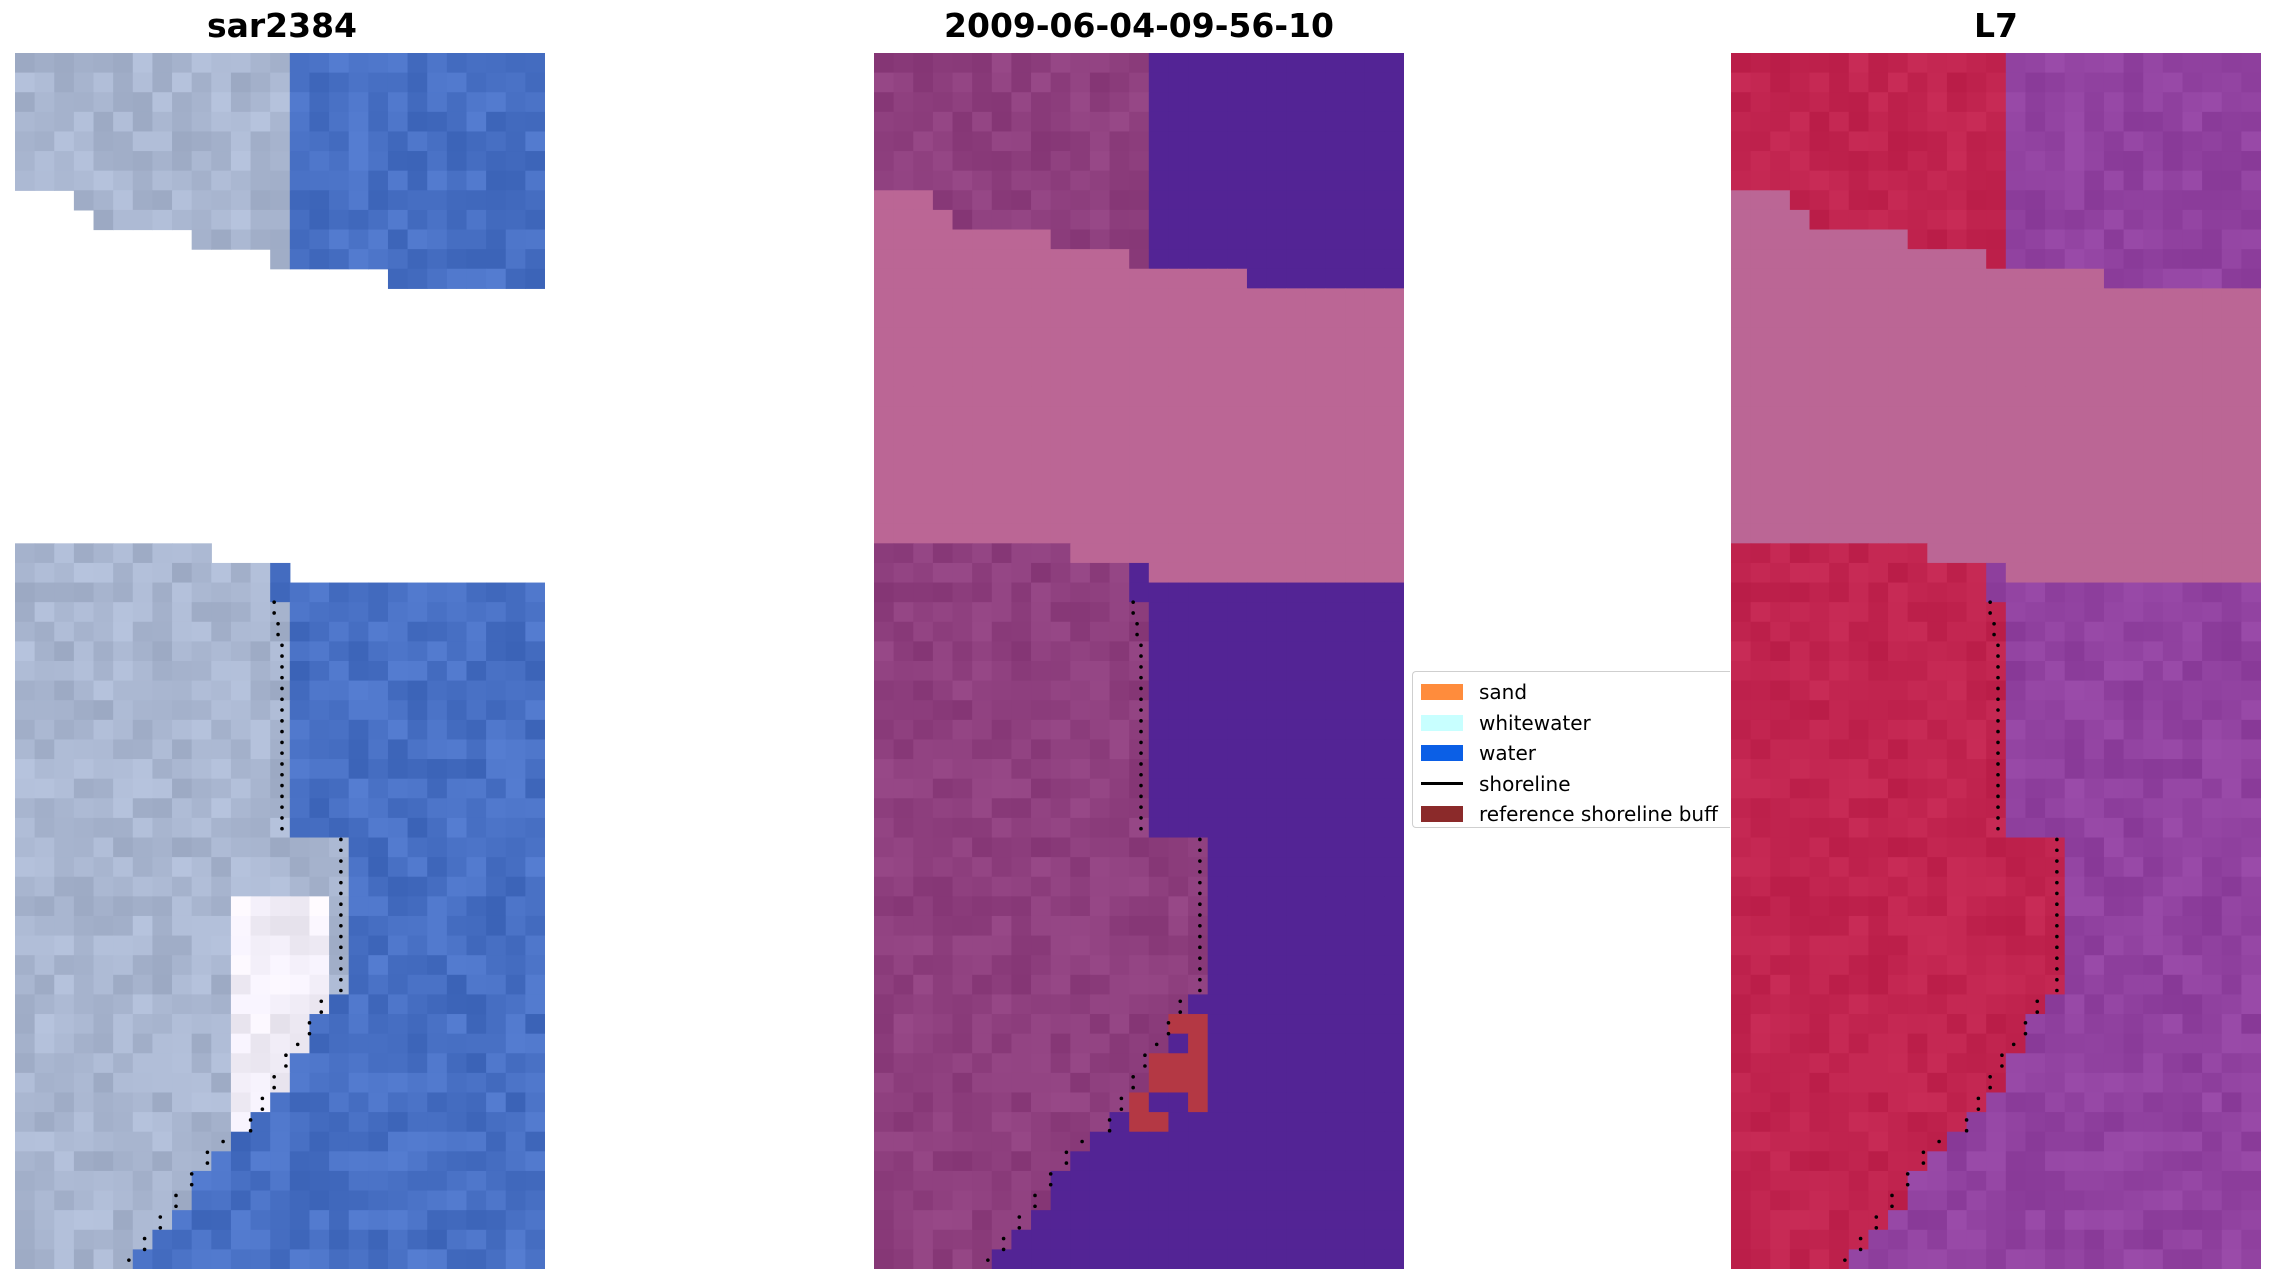  What do you see at coordinates (1535, 722) in the screenshot?
I see `legend-label: whitewater` at bounding box center [1535, 722].